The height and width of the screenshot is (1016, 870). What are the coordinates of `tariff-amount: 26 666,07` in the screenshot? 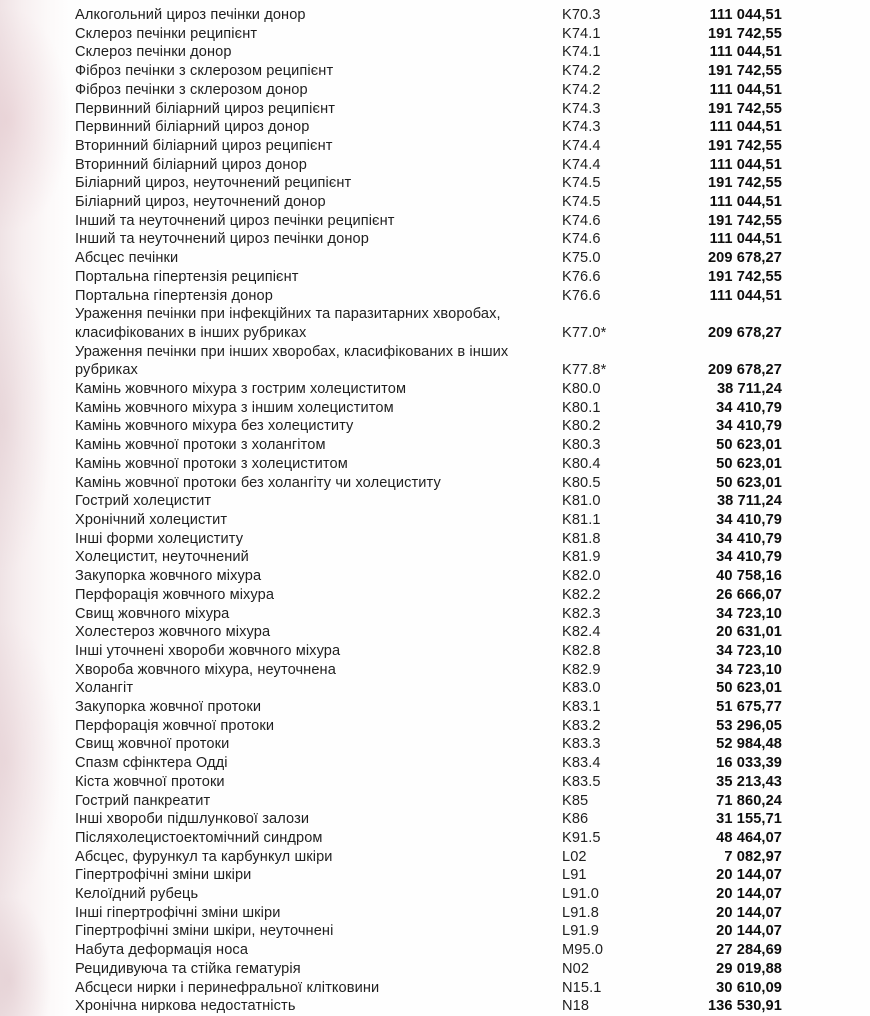 It's located at (749, 594).